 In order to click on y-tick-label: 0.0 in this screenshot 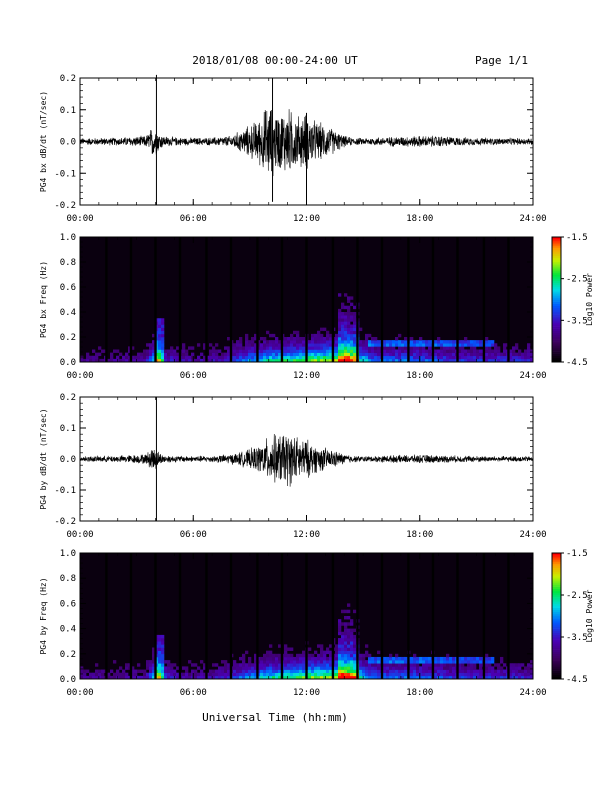, I will do `click(68, 363)`.